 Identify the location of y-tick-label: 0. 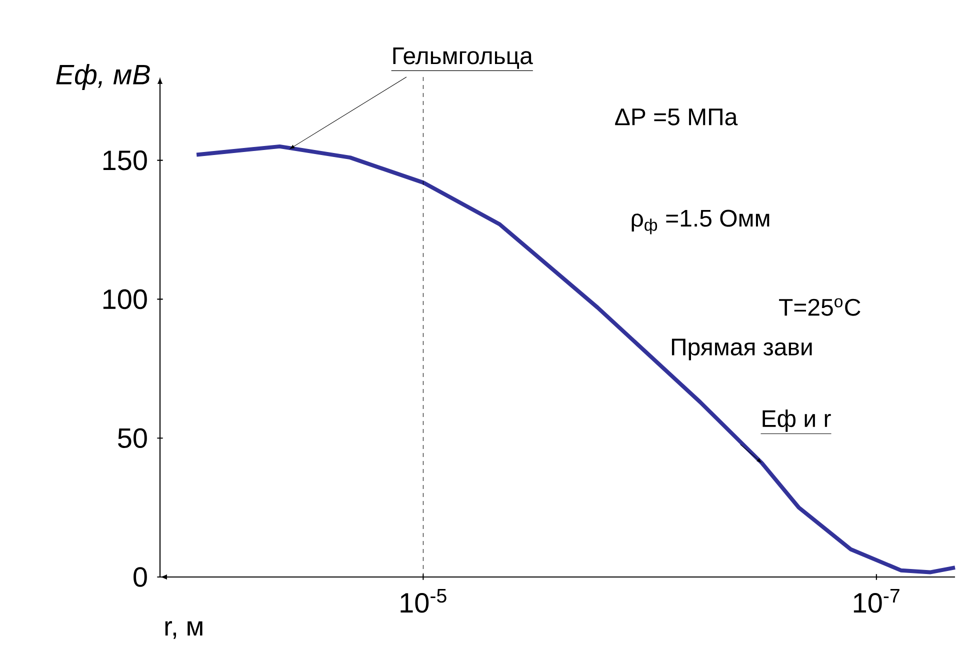
(140, 577).